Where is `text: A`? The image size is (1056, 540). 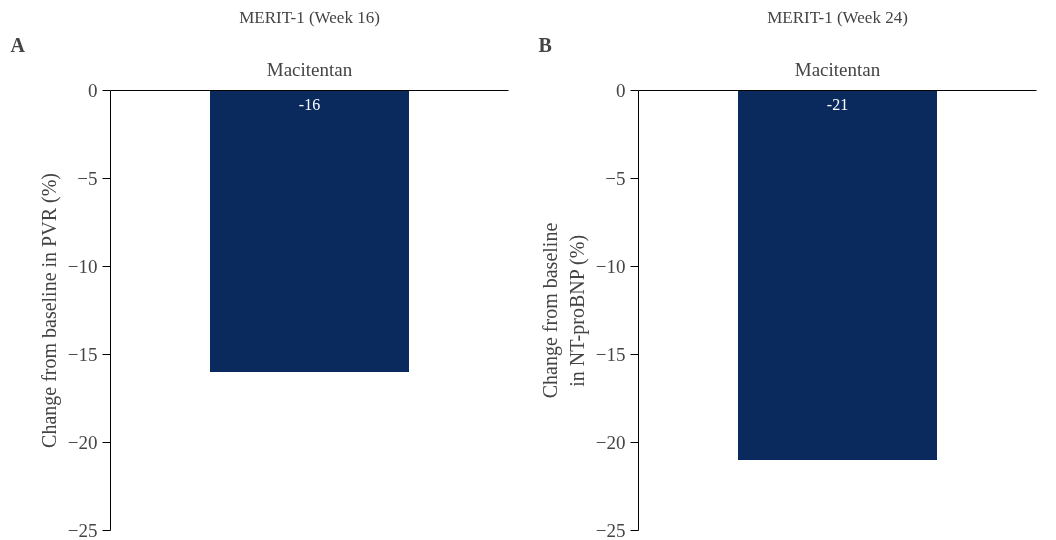 text: A is located at coordinates (18, 44).